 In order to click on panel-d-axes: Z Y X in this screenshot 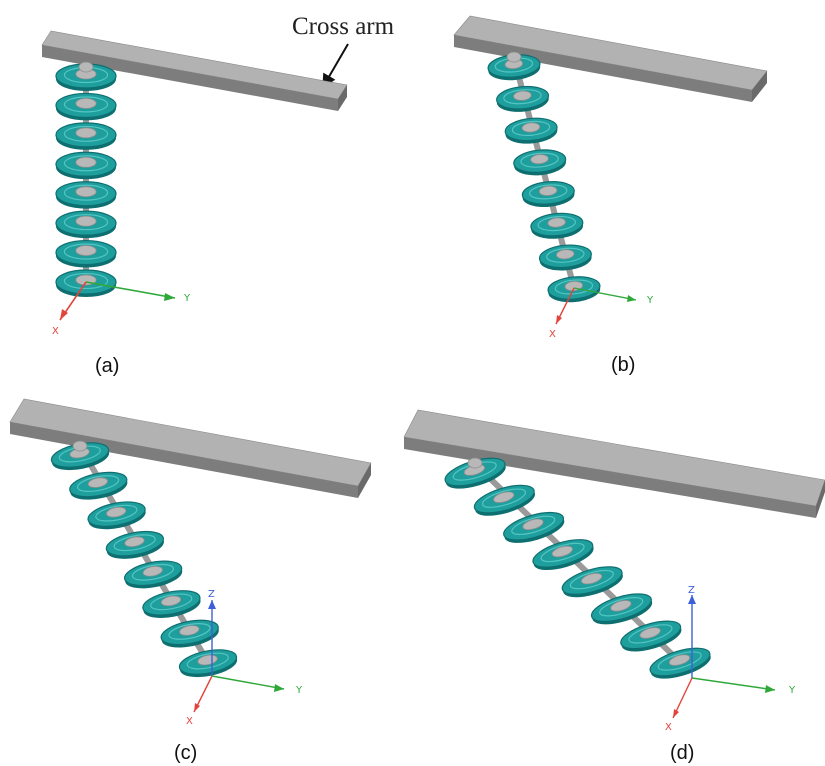, I will do `click(730, 659)`.